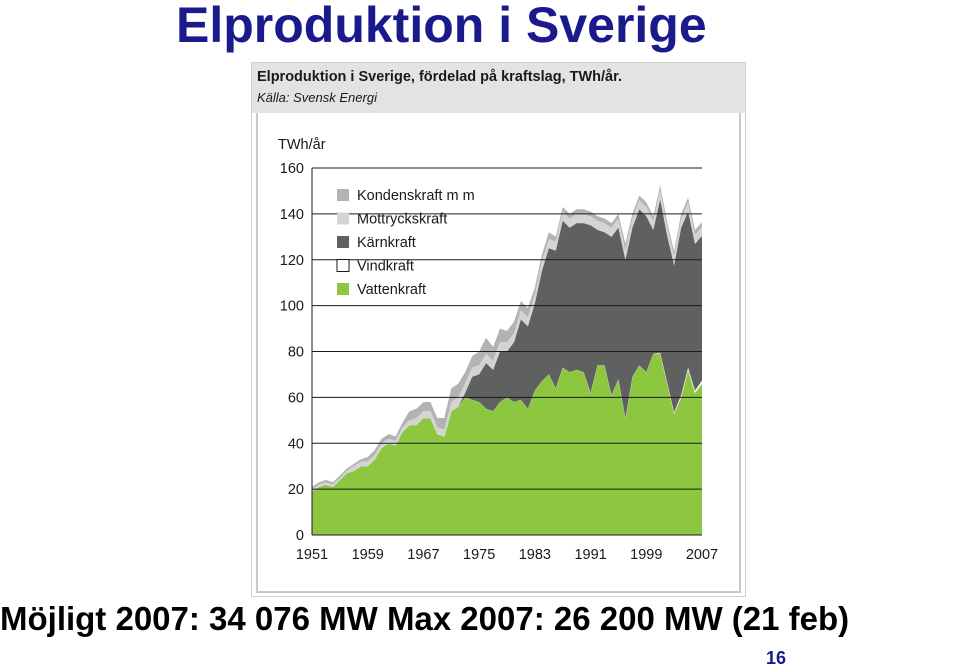 The image size is (959, 670). I want to click on x-tick-label: 1967, so click(423, 555).